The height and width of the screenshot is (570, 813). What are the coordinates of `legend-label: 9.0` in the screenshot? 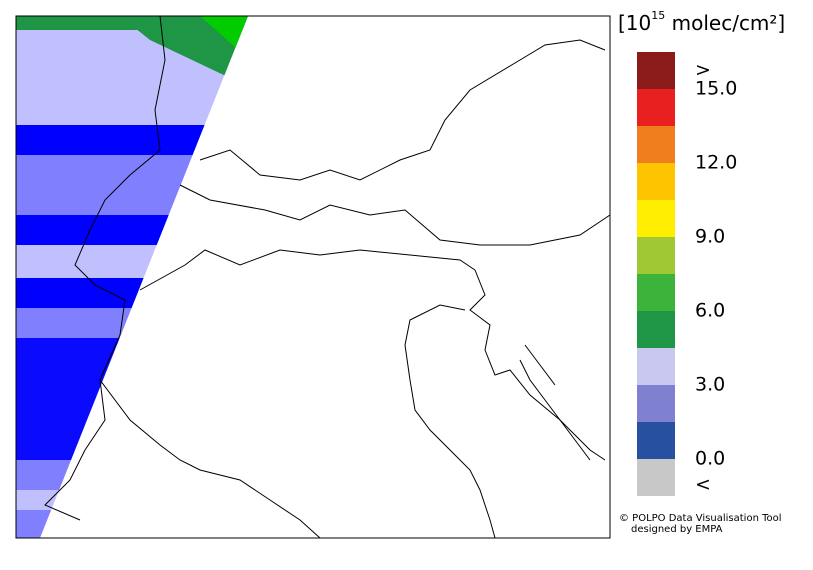 It's located at (710, 237).